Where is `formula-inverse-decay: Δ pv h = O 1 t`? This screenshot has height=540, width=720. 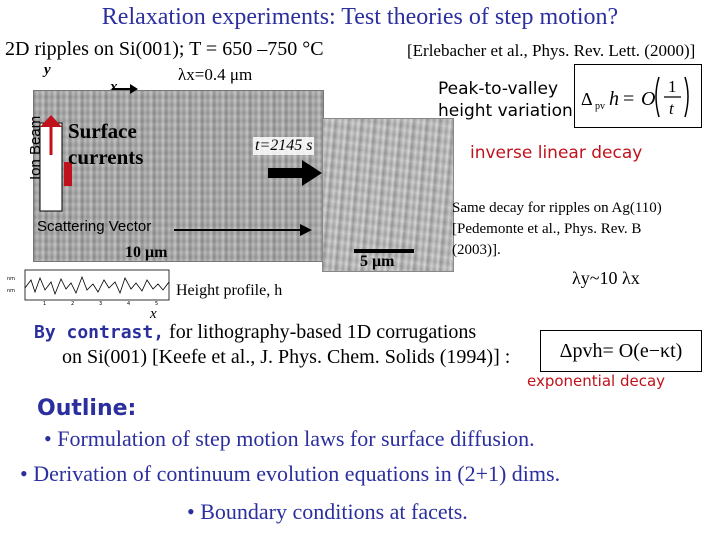 formula-inverse-decay: Δ pv h = O 1 t is located at coordinates (638, 96).